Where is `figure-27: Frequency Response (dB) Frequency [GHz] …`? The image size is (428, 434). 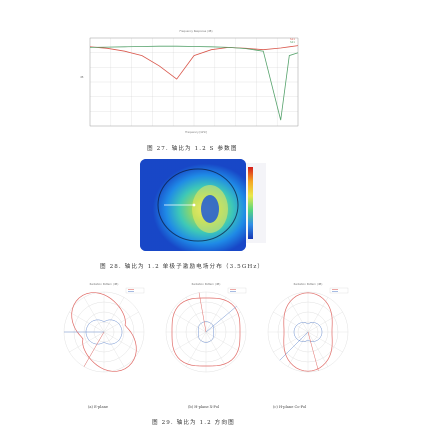
figure-27: Frequency Response (dB) Frequency [GHz] … is located at coordinates (196, 84).